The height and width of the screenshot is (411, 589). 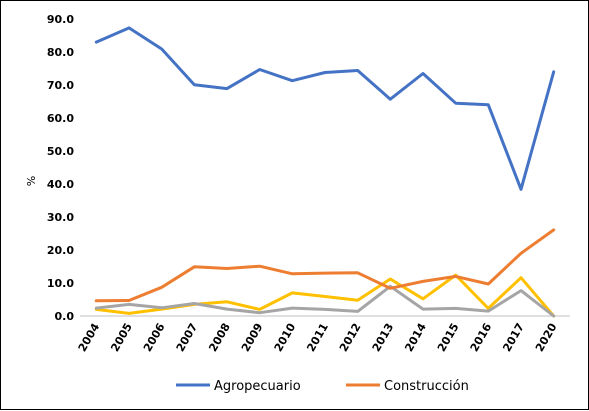 What do you see at coordinates (187, 337) in the screenshot?
I see `x-tick-label: 2007` at bounding box center [187, 337].